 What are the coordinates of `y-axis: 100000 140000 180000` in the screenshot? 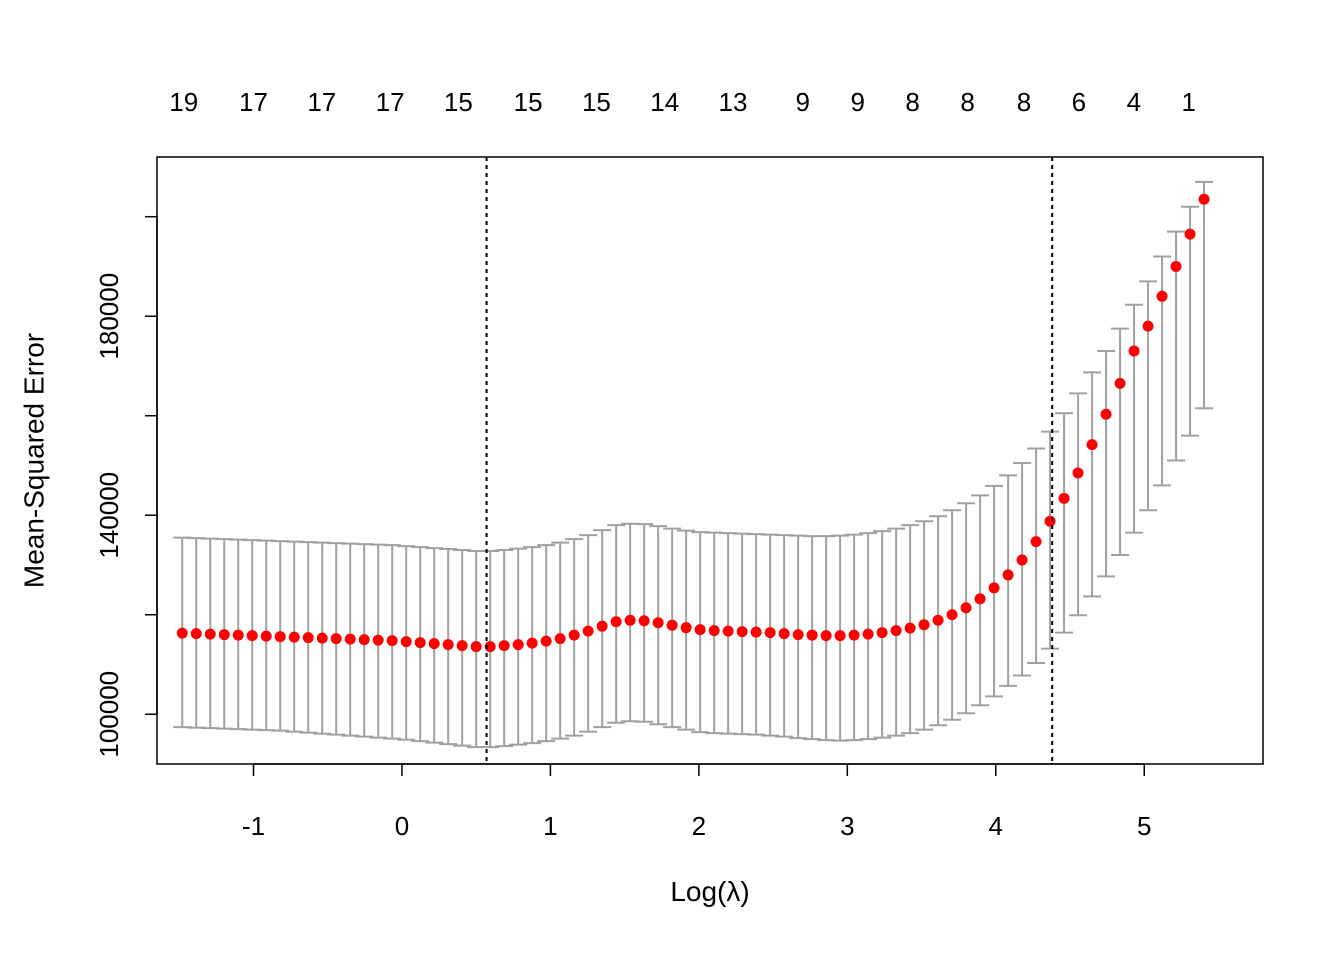 It's located at (126, 486).